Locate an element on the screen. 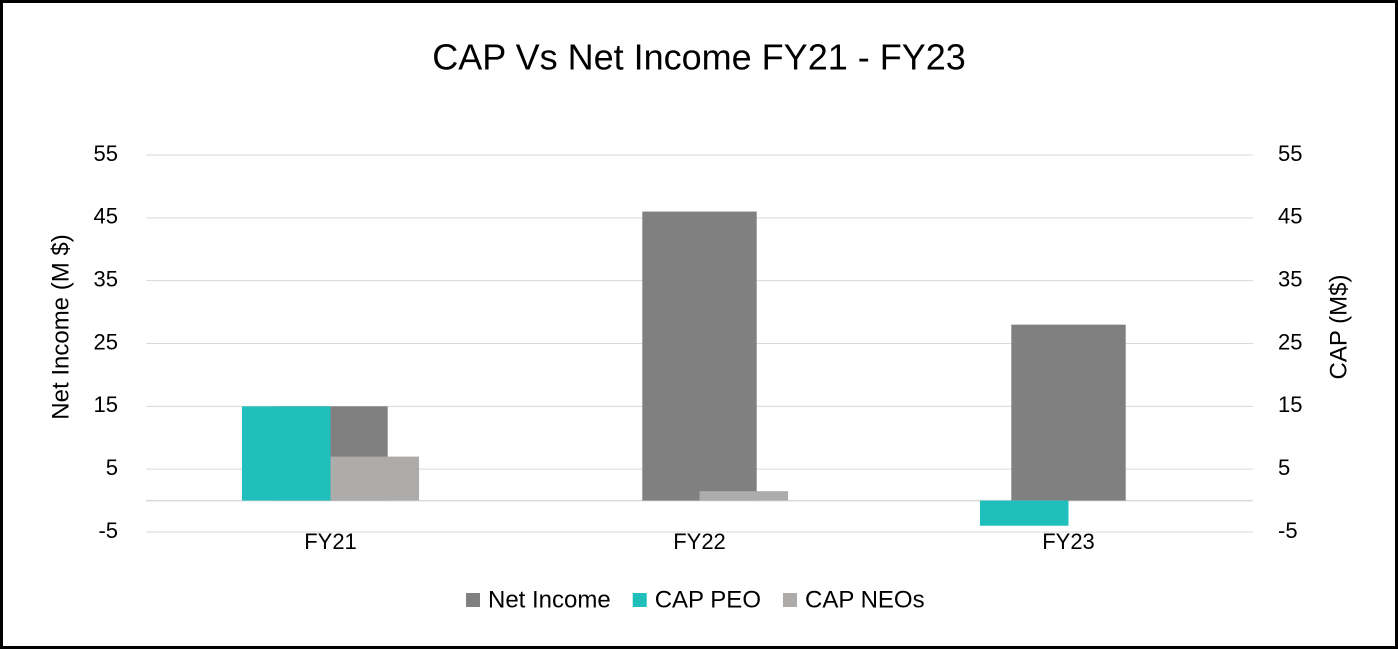  legend-label: CAP PEO is located at coordinates (708, 599).